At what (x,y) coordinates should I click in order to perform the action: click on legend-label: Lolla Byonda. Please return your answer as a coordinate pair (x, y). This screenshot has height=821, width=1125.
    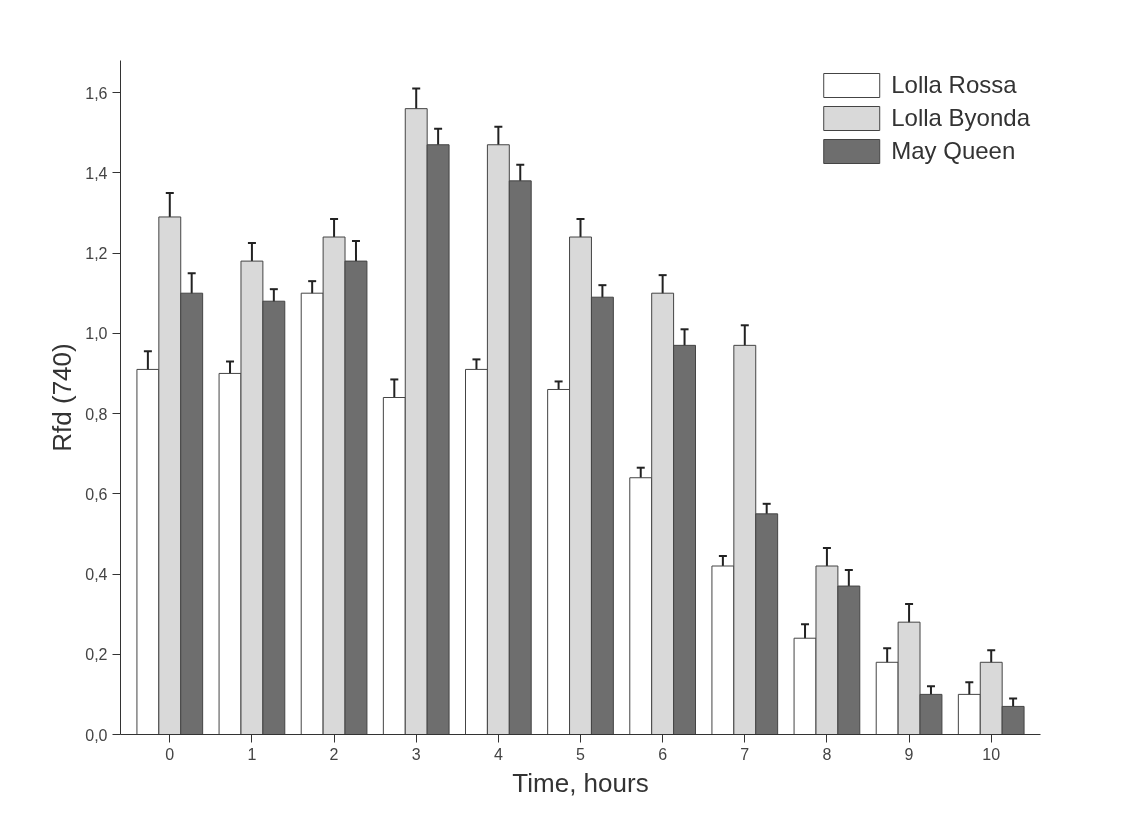
    Looking at the image, I should click on (960, 118).